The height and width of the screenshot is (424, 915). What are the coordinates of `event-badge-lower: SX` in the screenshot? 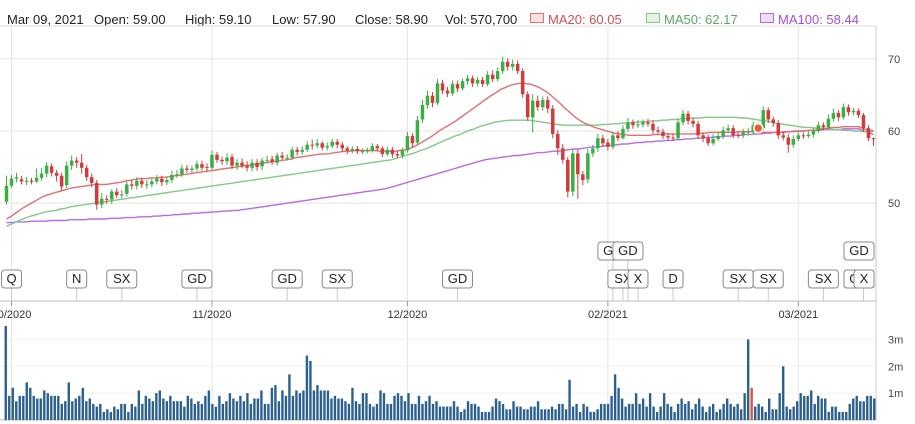 It's located at (337, 285).